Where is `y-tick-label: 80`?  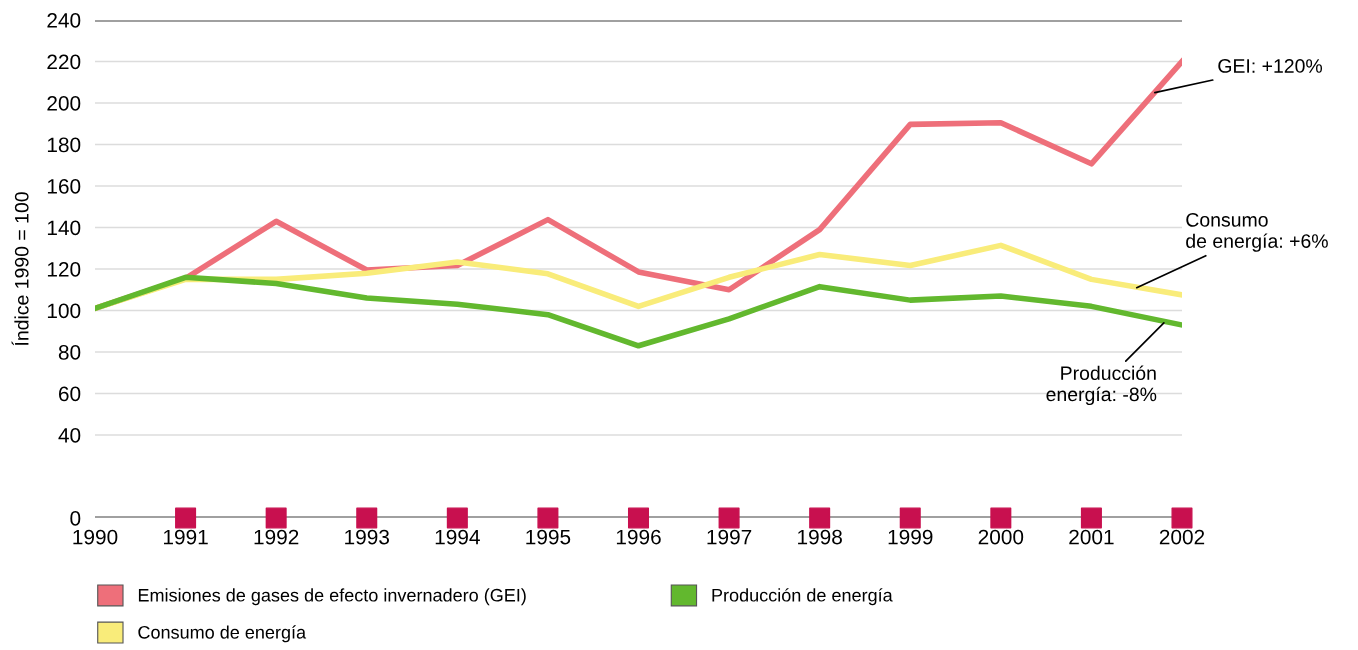 y-tick-label: 80 is located at coordinates (69, 352).